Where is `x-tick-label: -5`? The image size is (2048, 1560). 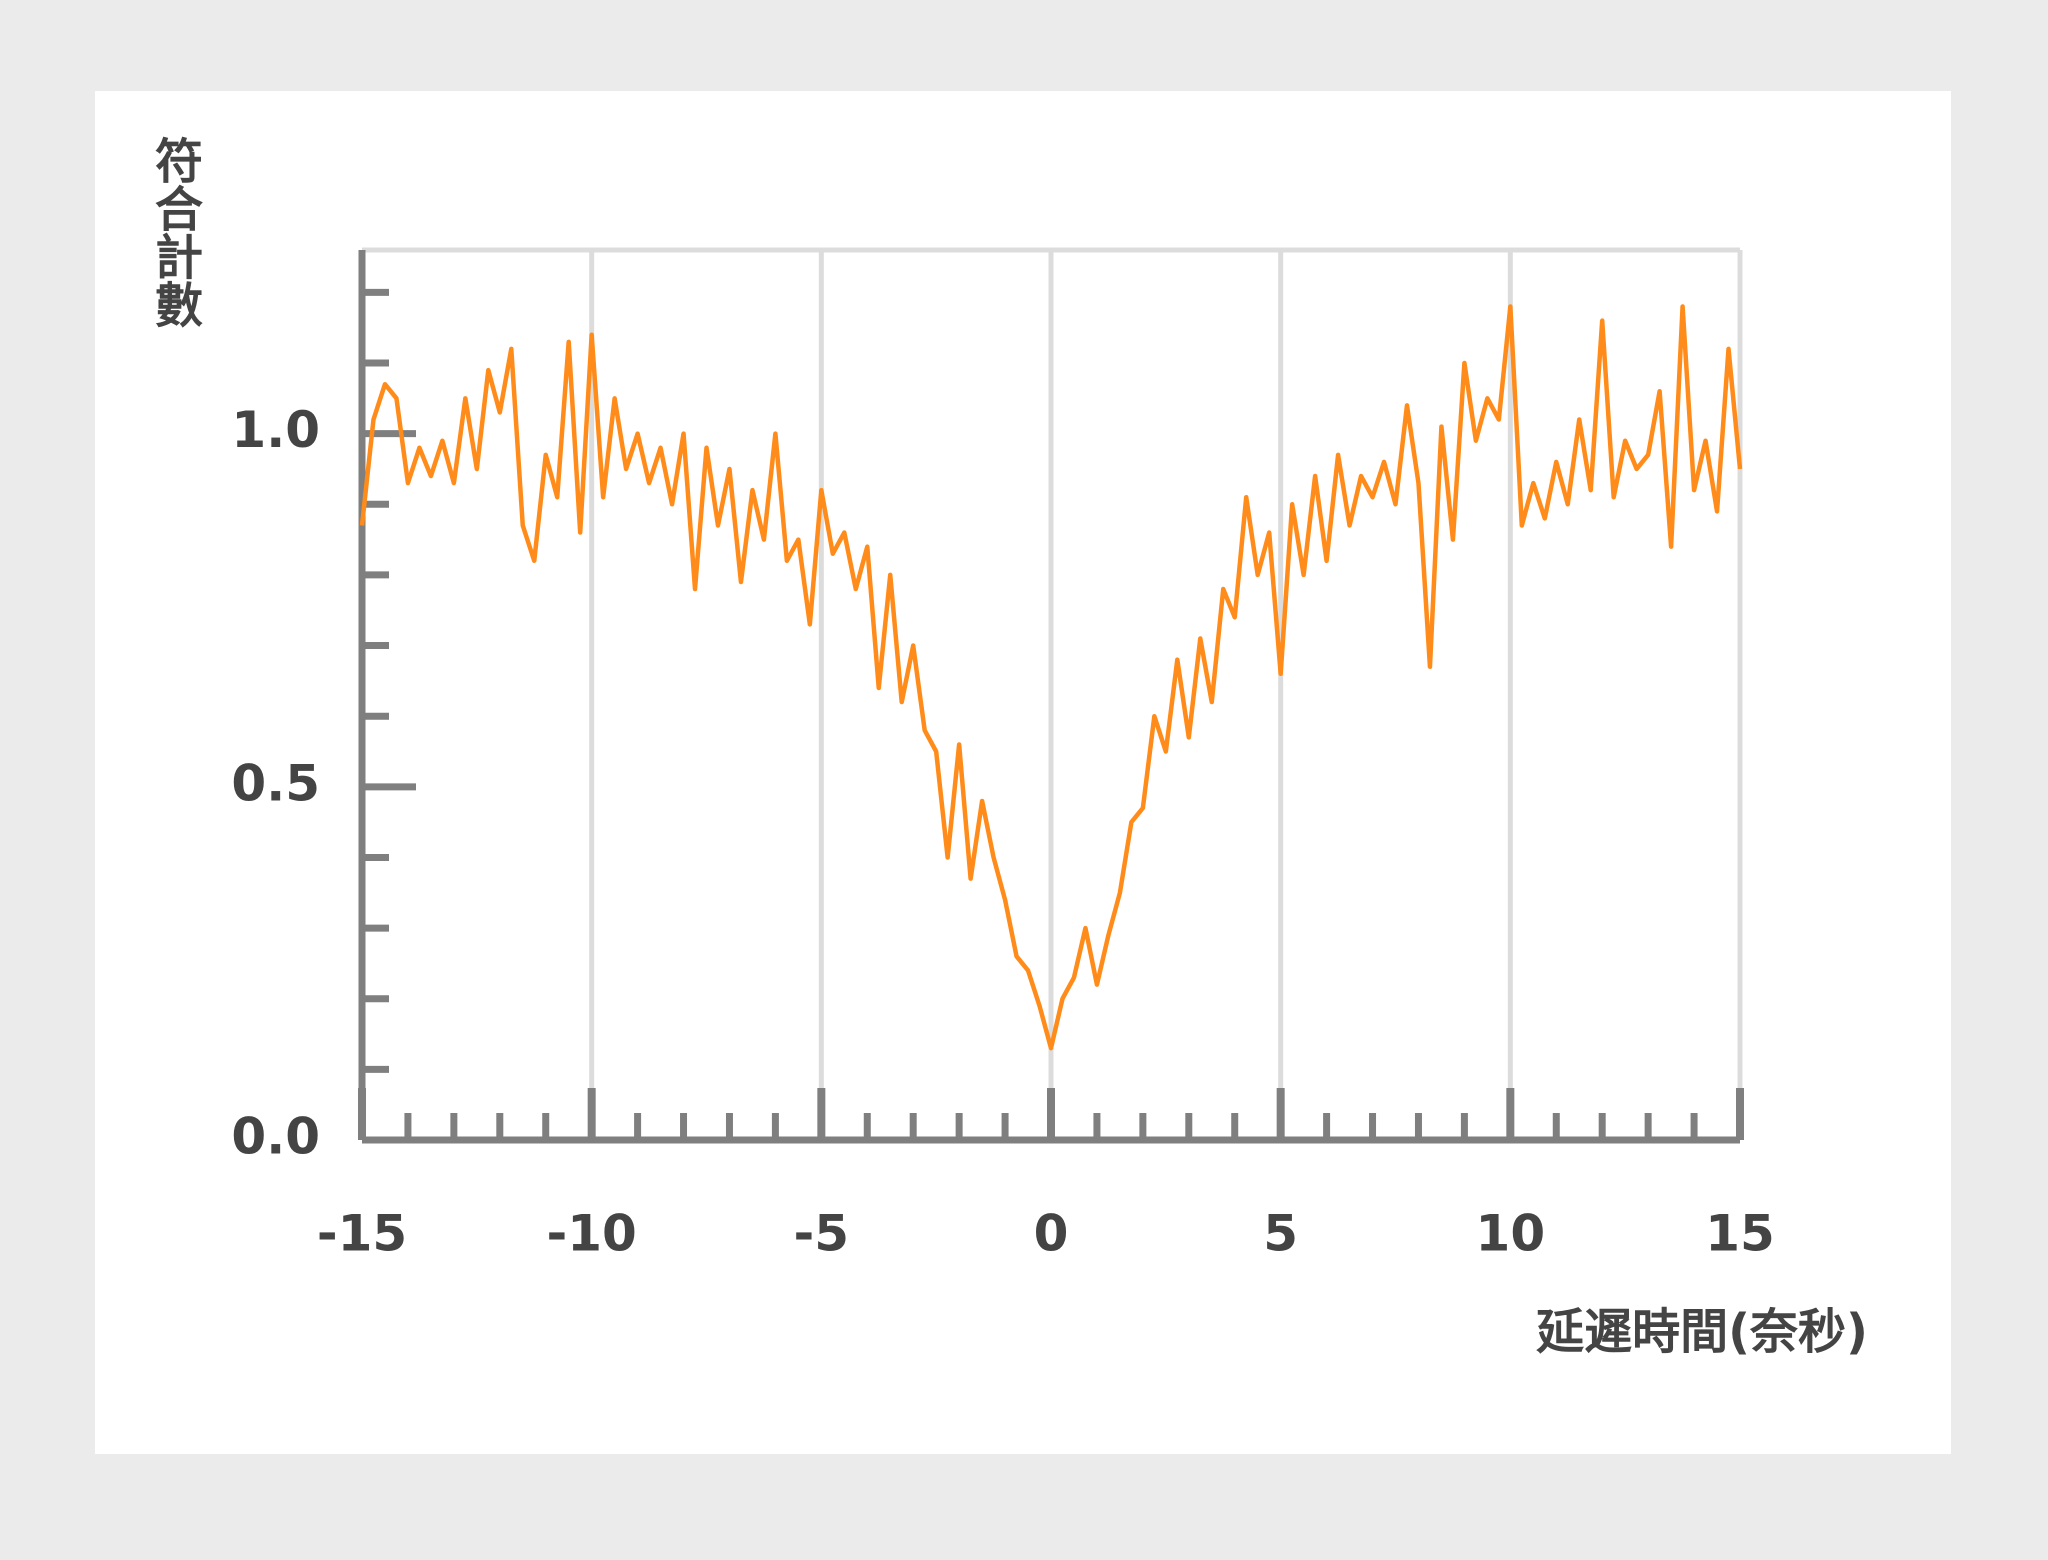 x-tick-label: -5 is located at coordinates (822, 1234).